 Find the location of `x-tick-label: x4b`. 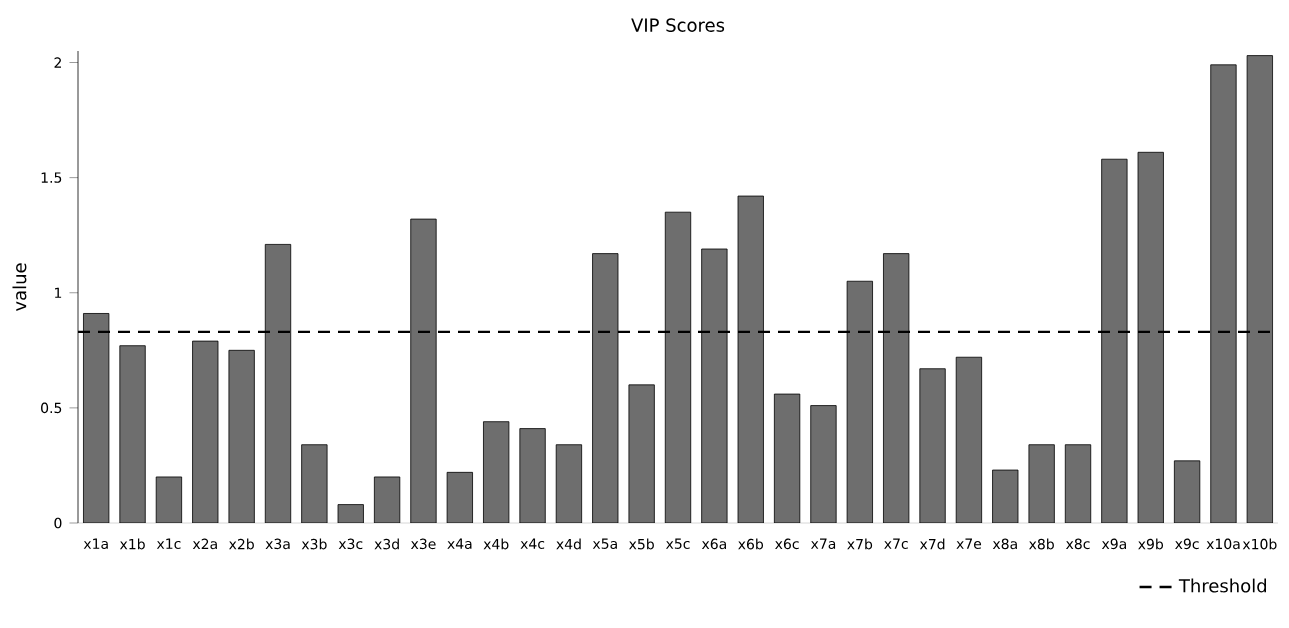

x-tick-label: x4b is located at coordinates (496, 544).